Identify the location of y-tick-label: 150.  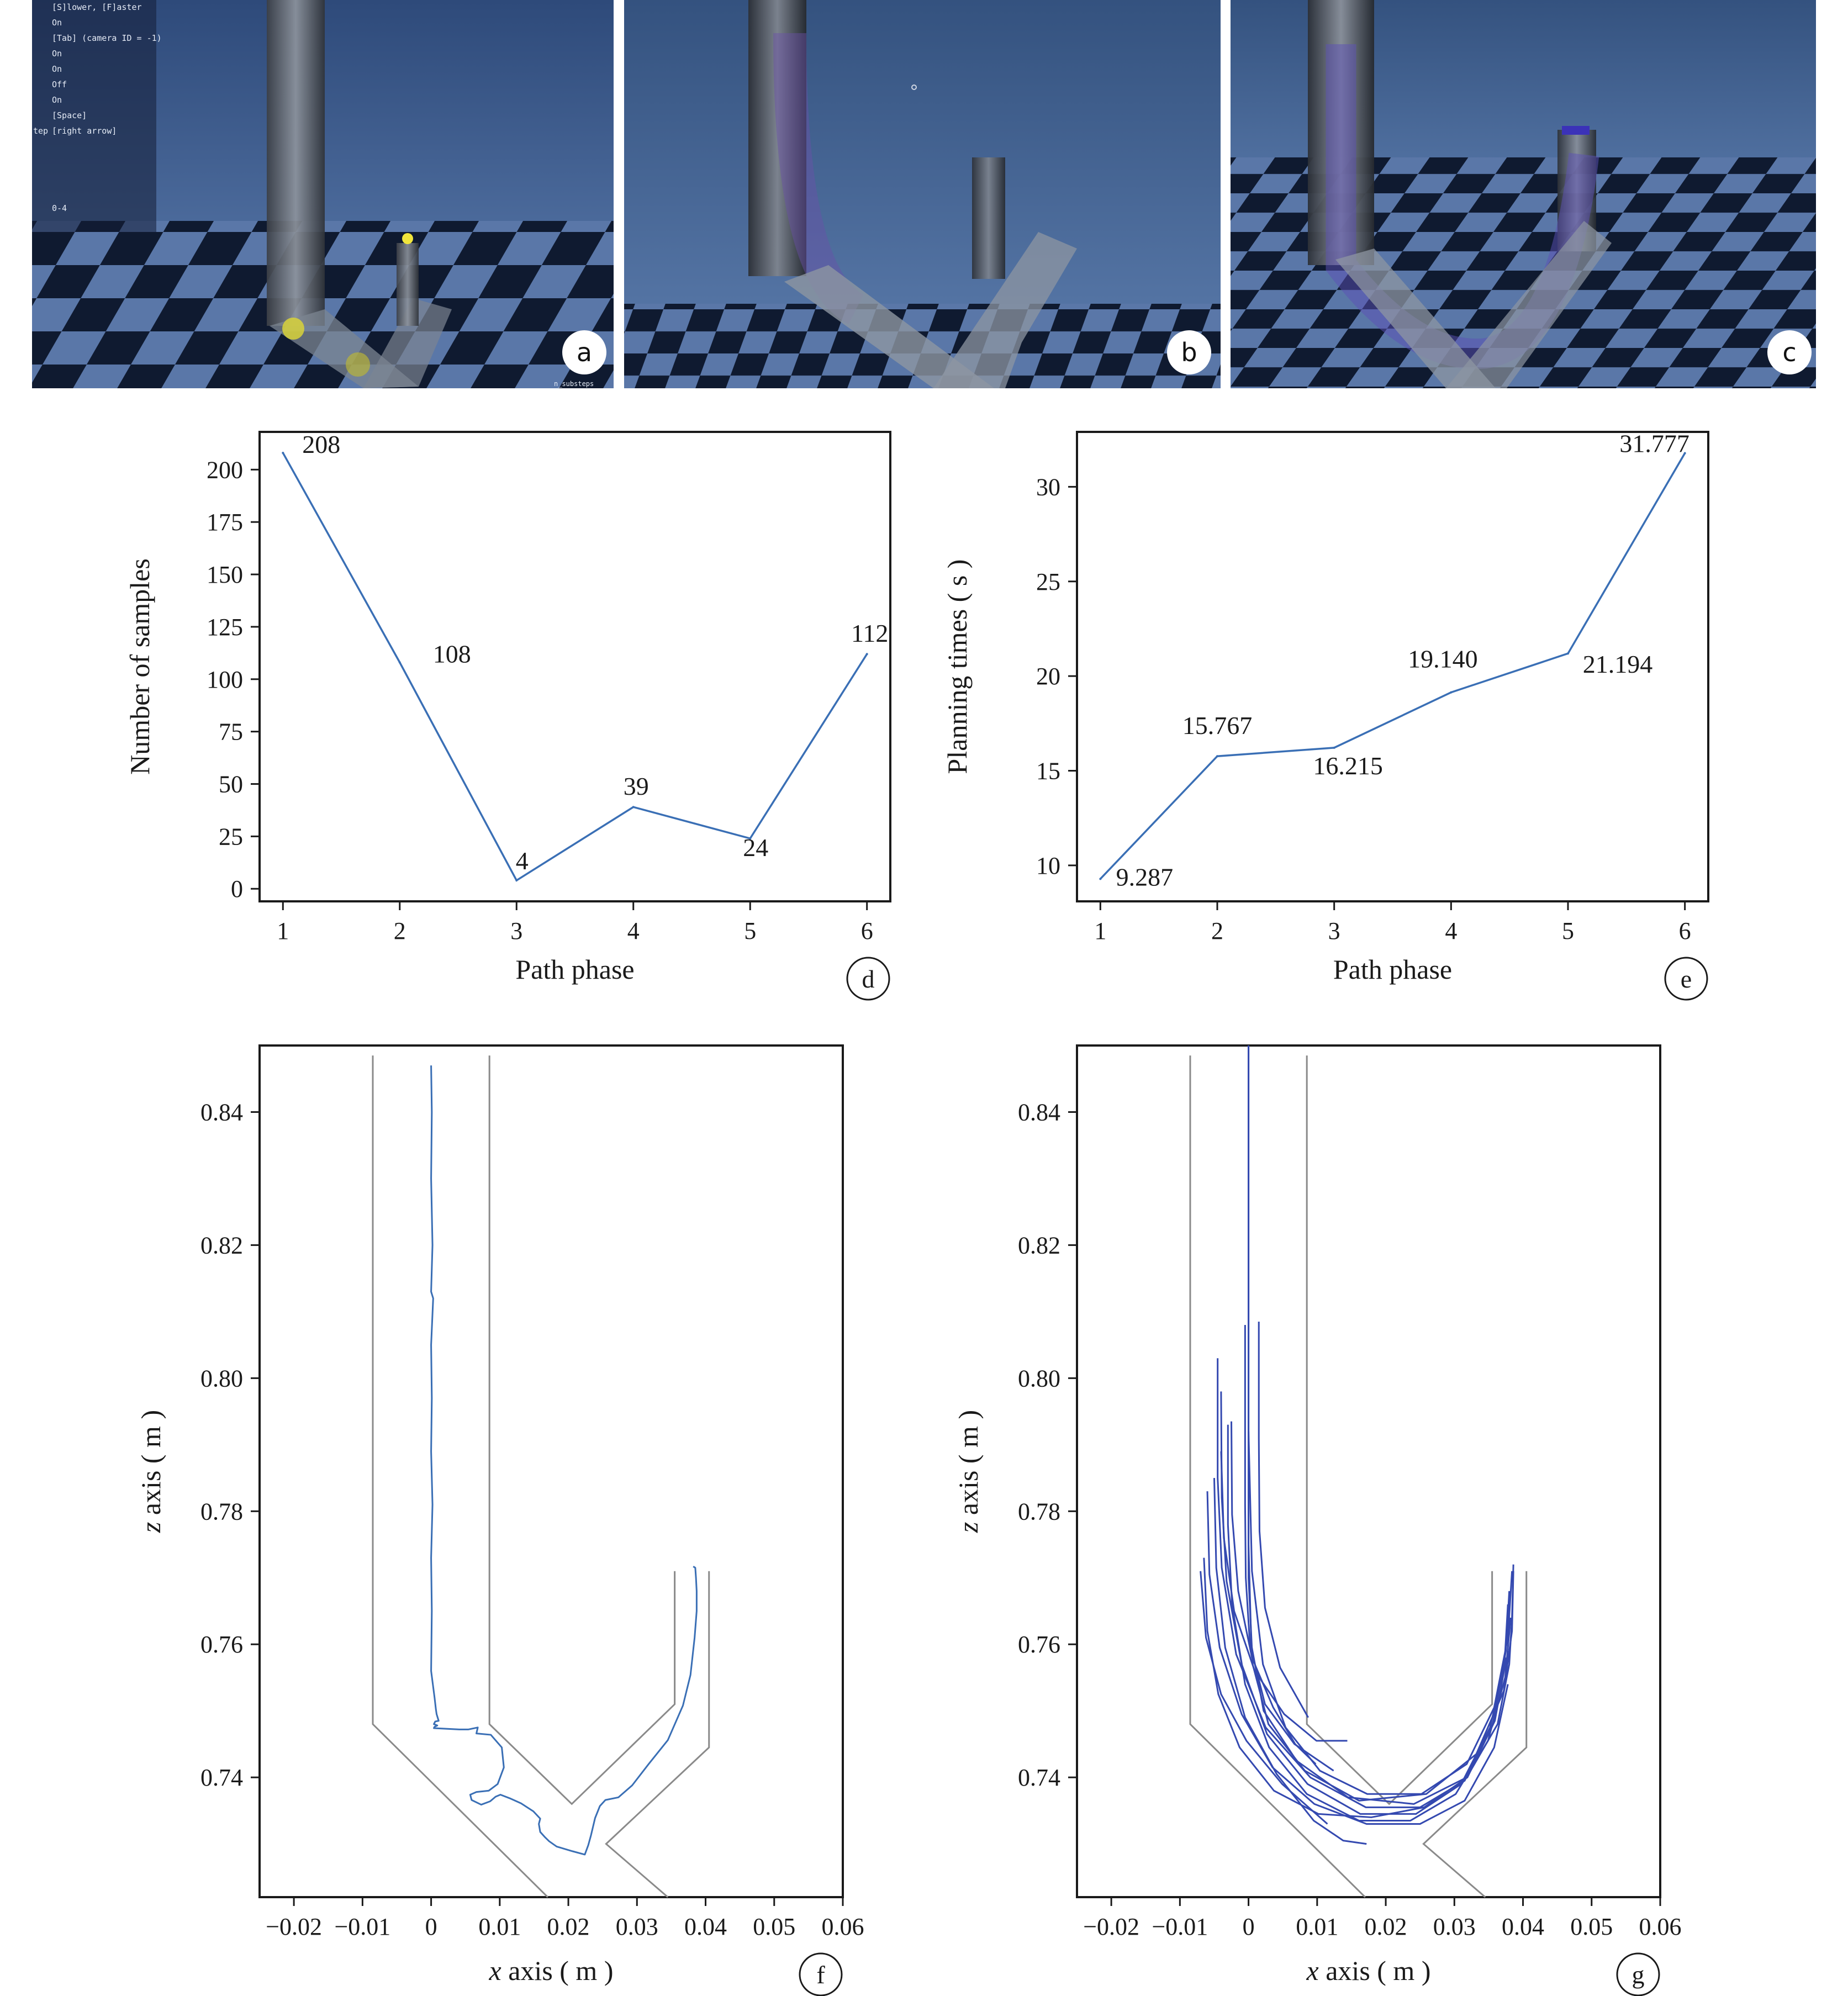
(225, 575).